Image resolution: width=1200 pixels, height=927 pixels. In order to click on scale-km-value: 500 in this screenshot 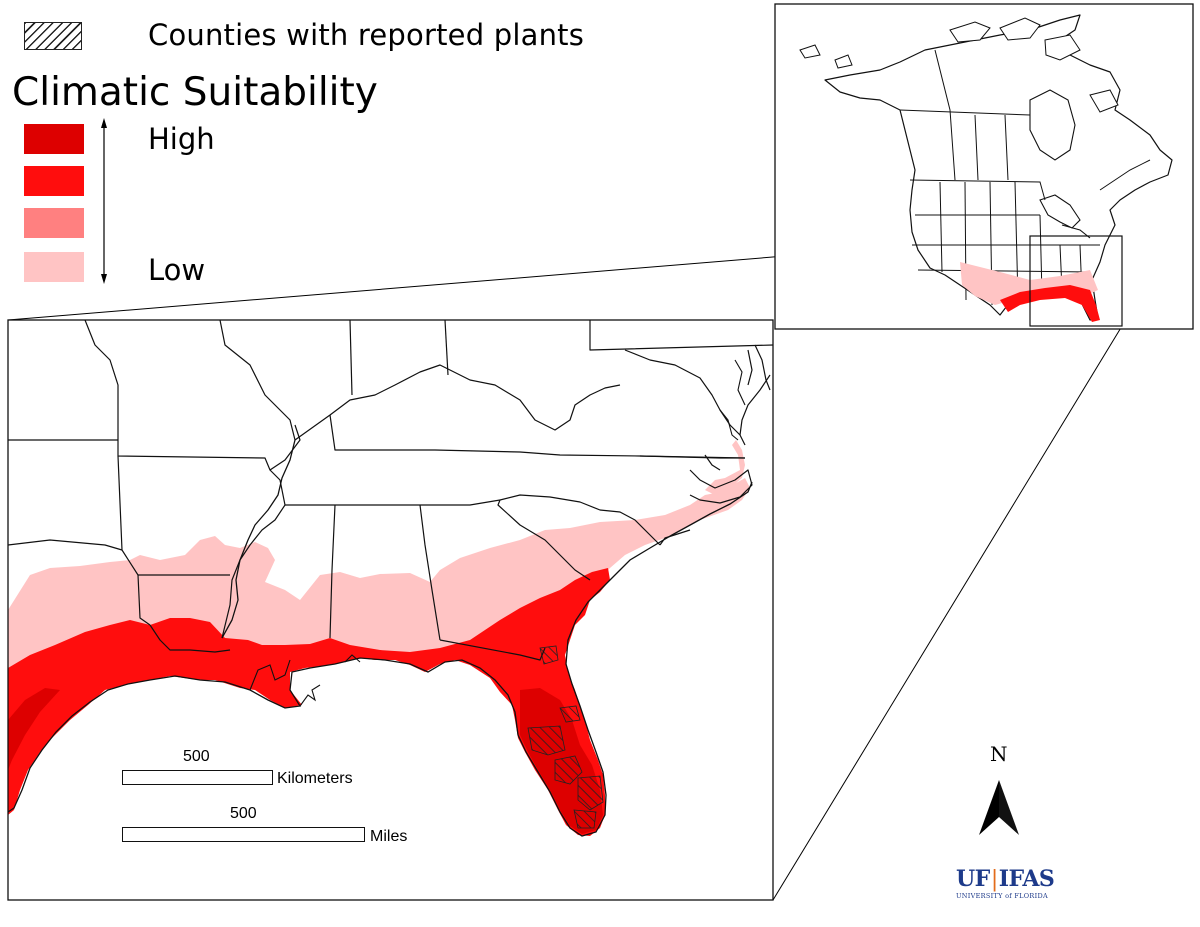, I will do `click(196, 756)`.